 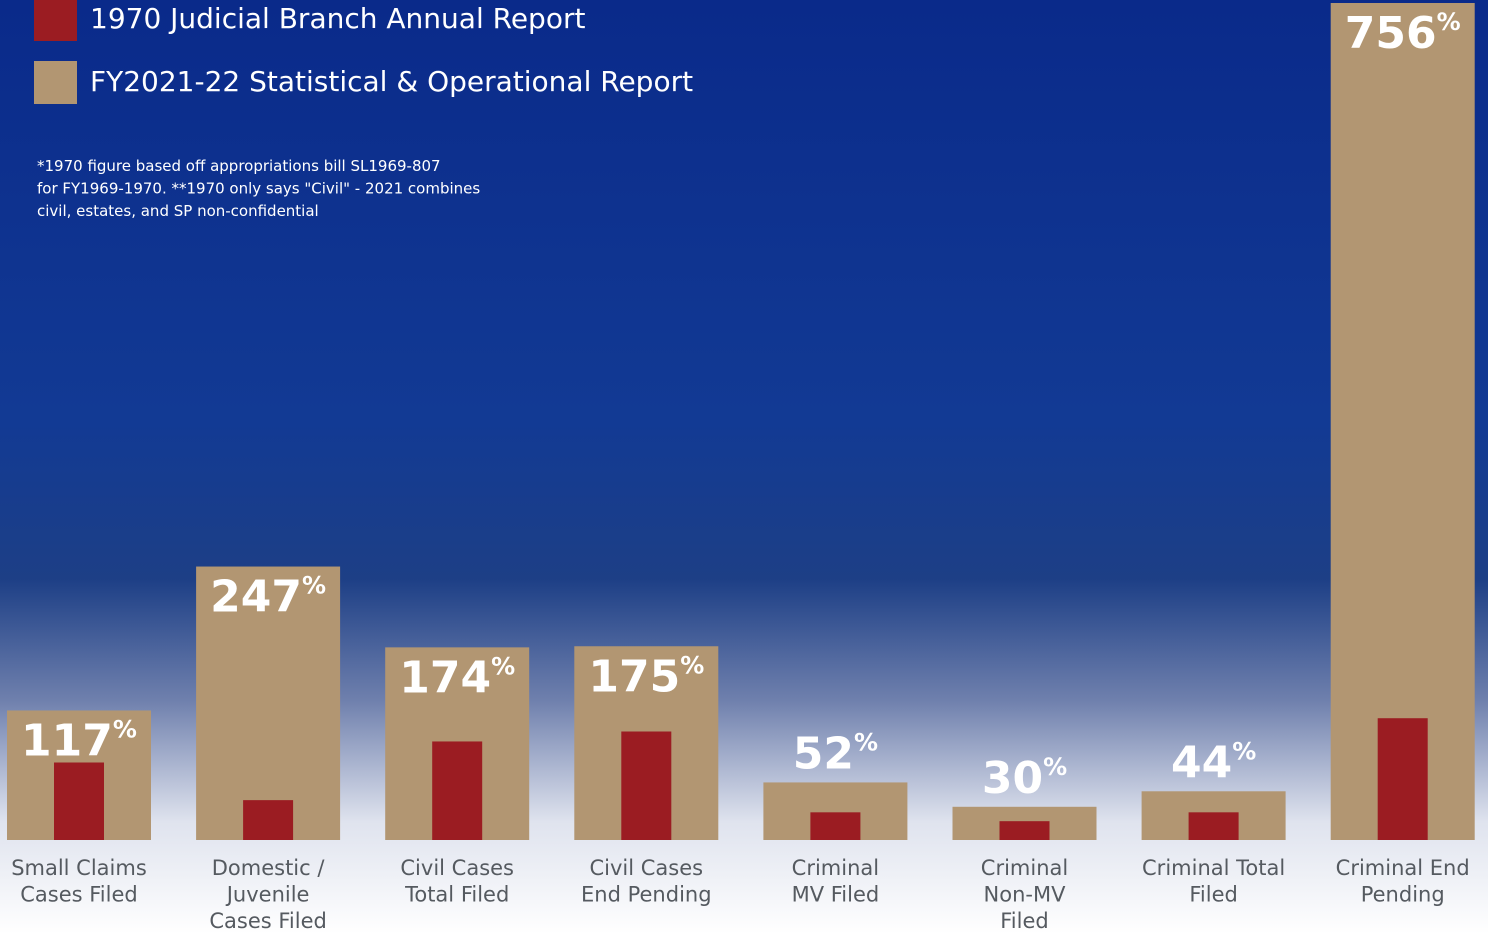 I want to click on value-number: 52, so click(x=823, y=753).